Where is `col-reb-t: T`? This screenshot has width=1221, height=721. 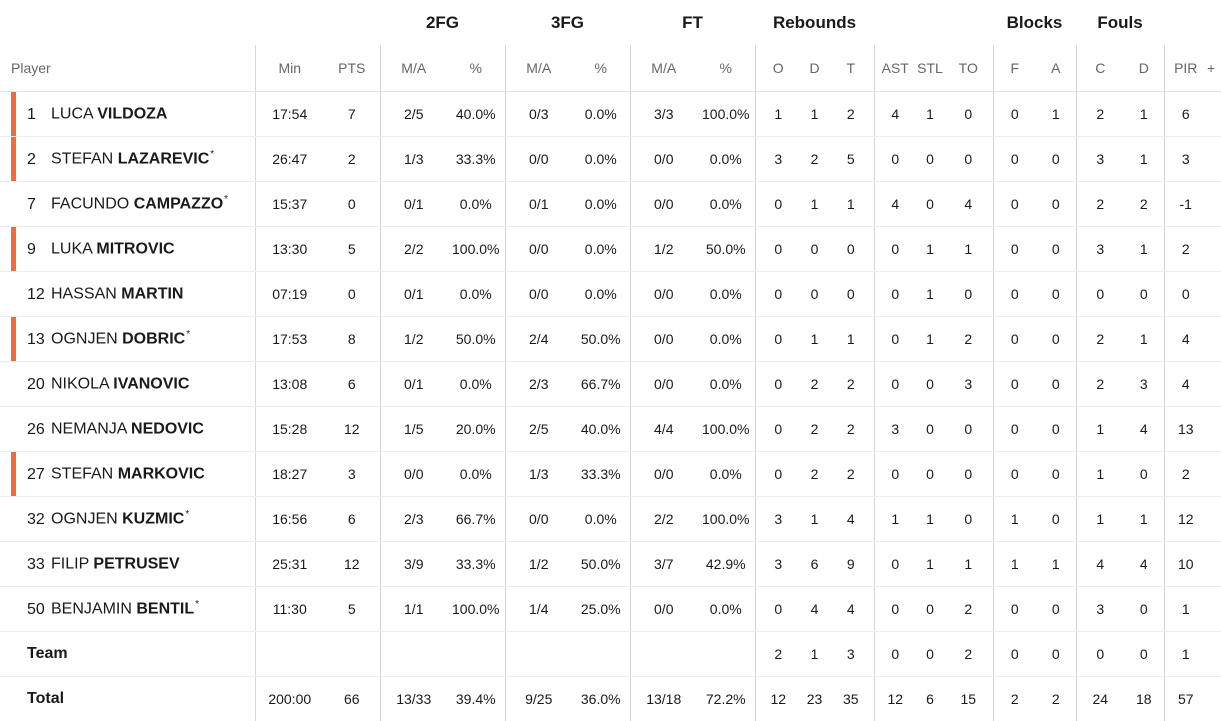 col-reb-t: T is located at coordinates (851, 68).